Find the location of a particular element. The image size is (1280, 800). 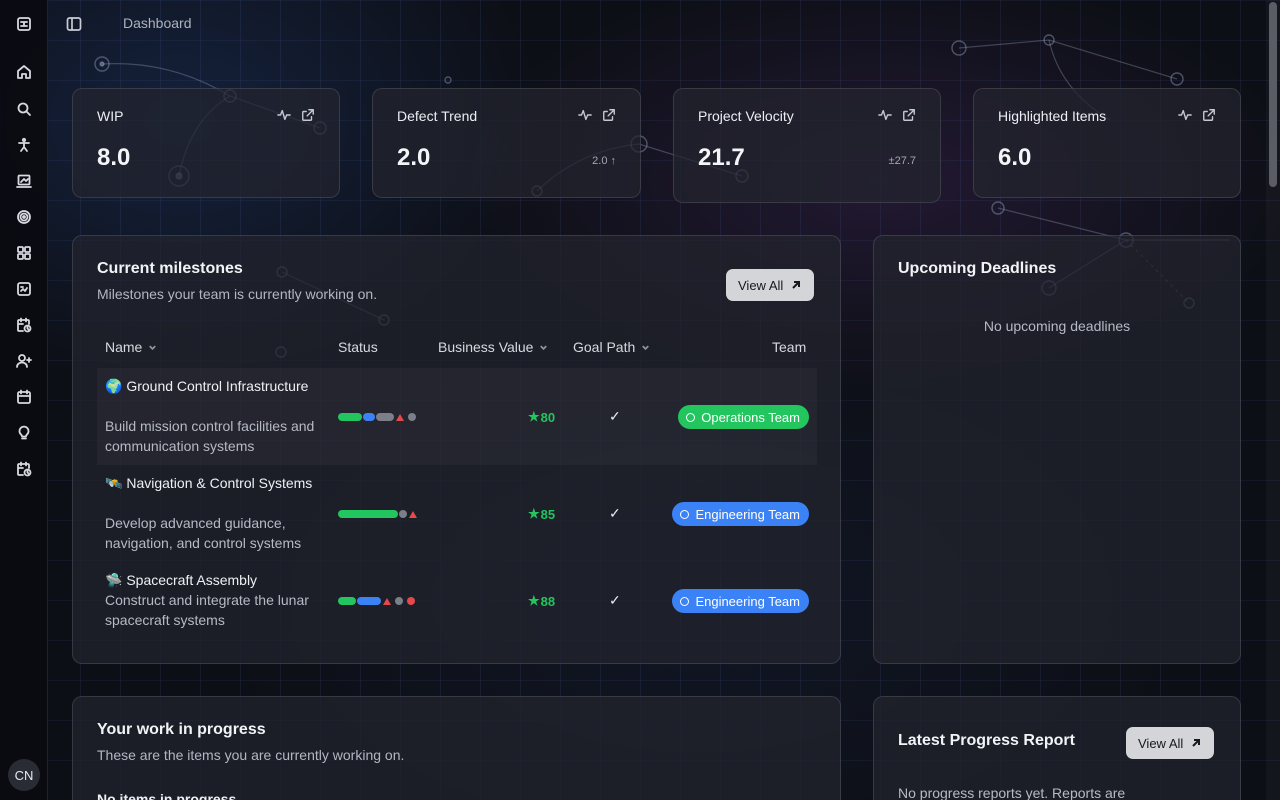

stat-sub: 2.0 ↑ is located at coordinates (604, 161).